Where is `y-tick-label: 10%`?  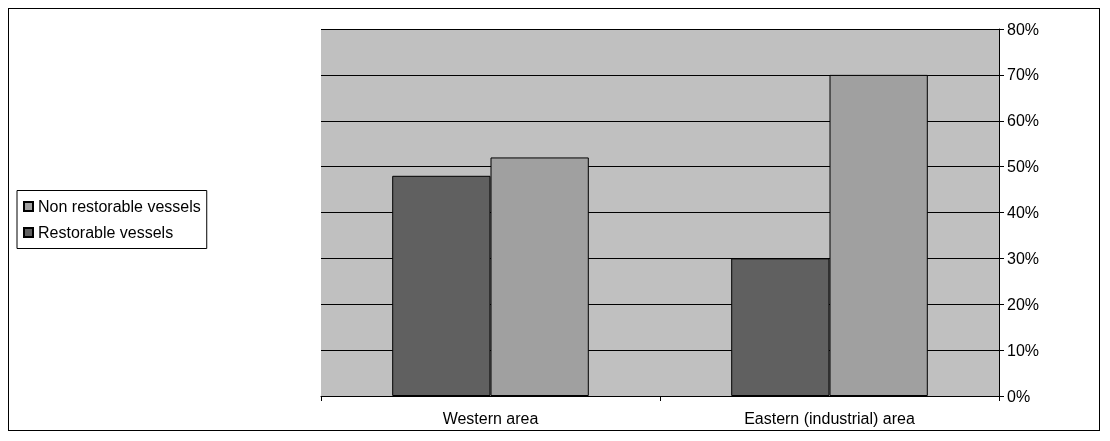
y-tick-label: 10% is located at coordinates (1023, 350).